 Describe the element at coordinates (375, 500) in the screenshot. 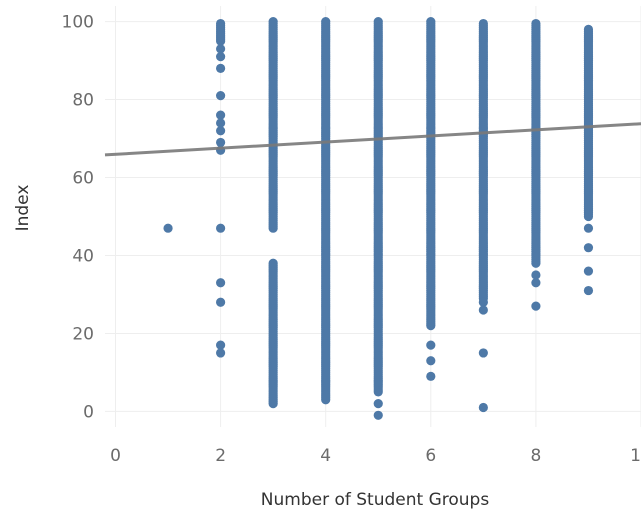

I see `x-axis-title: Number of Student Groups` at that location.